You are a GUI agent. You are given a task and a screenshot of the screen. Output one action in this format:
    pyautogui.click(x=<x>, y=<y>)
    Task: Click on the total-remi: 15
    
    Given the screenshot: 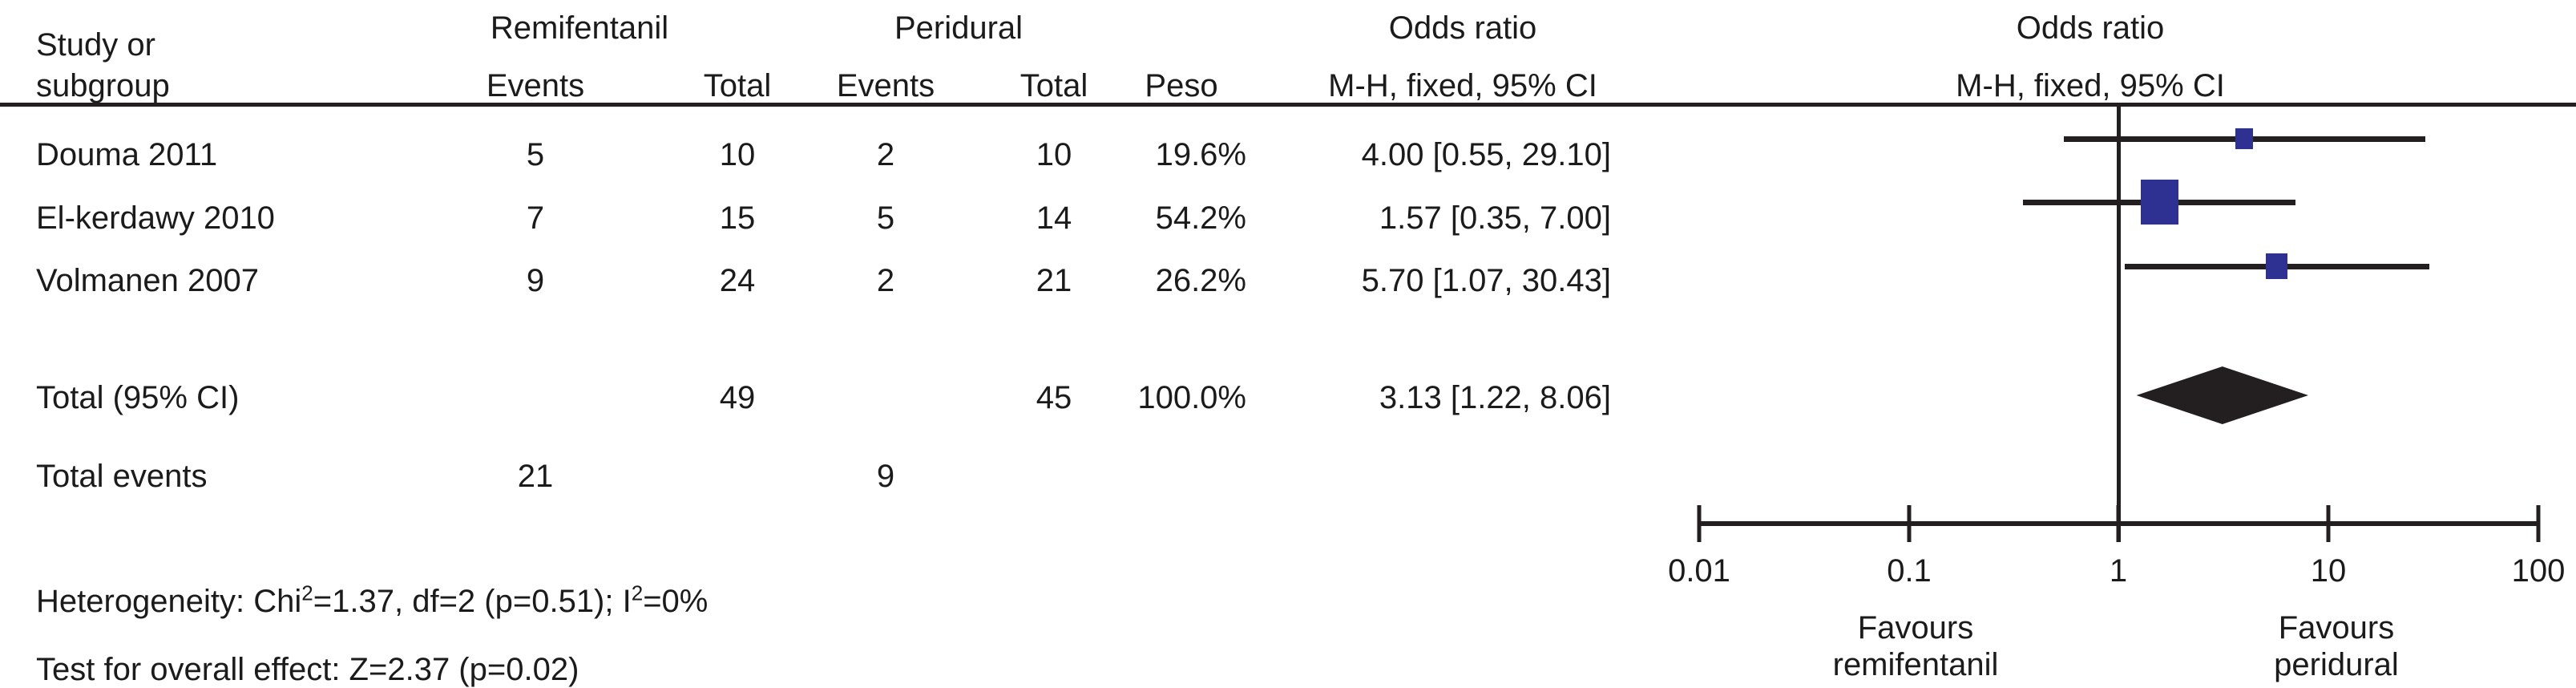 What is the action you would take?
    pyautogui.click(x=737, y=218)
    